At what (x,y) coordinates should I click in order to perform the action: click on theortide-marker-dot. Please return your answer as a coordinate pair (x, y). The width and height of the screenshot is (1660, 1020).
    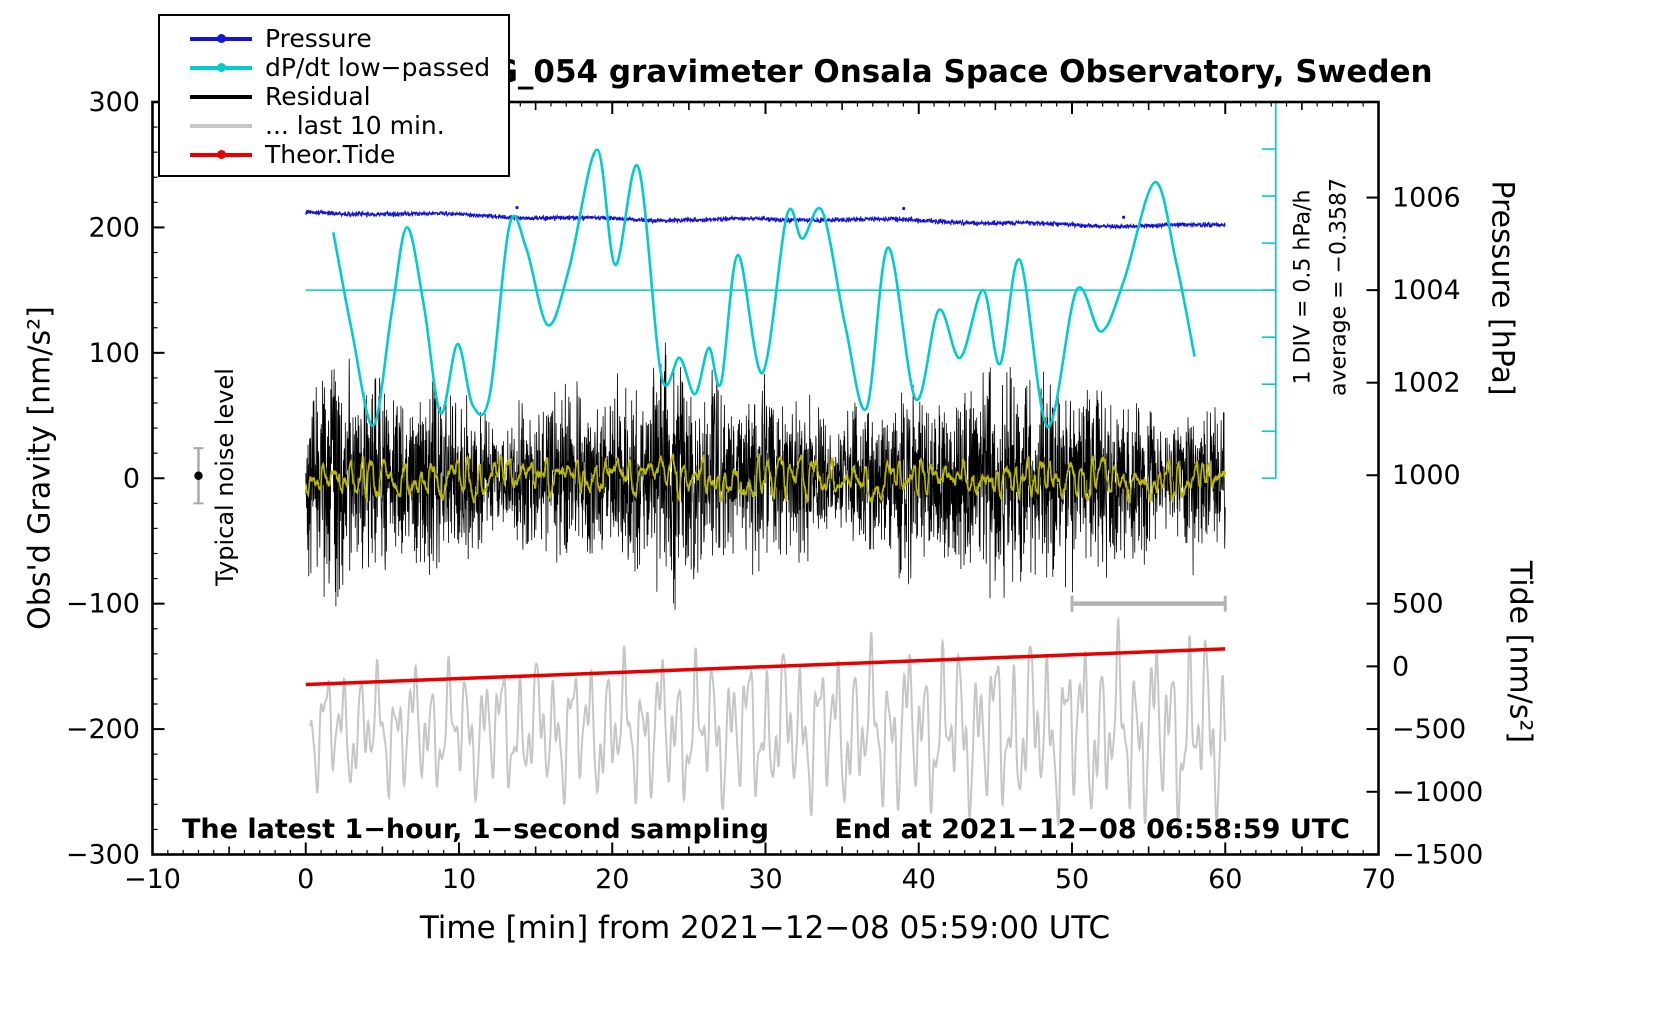
    Looking at the image, I should click on (221, 154).